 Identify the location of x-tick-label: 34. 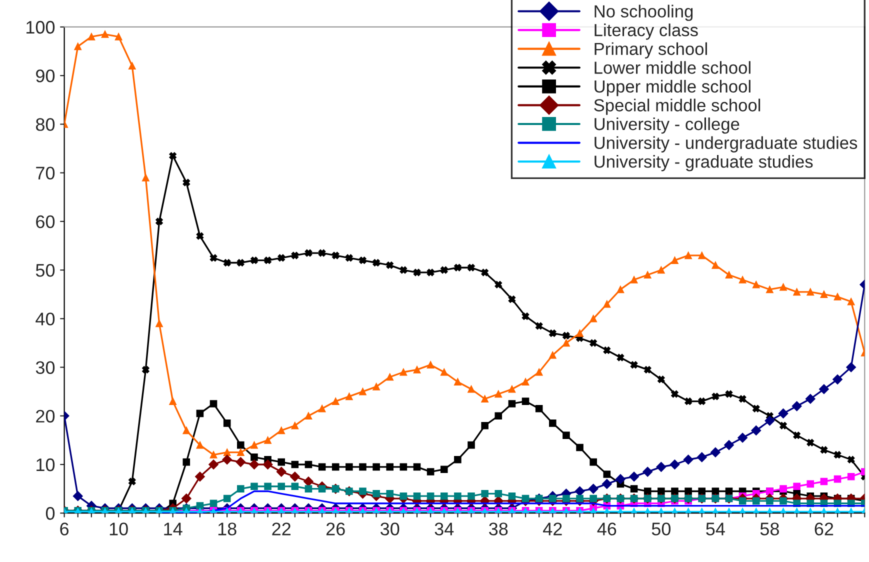
(444, 529).